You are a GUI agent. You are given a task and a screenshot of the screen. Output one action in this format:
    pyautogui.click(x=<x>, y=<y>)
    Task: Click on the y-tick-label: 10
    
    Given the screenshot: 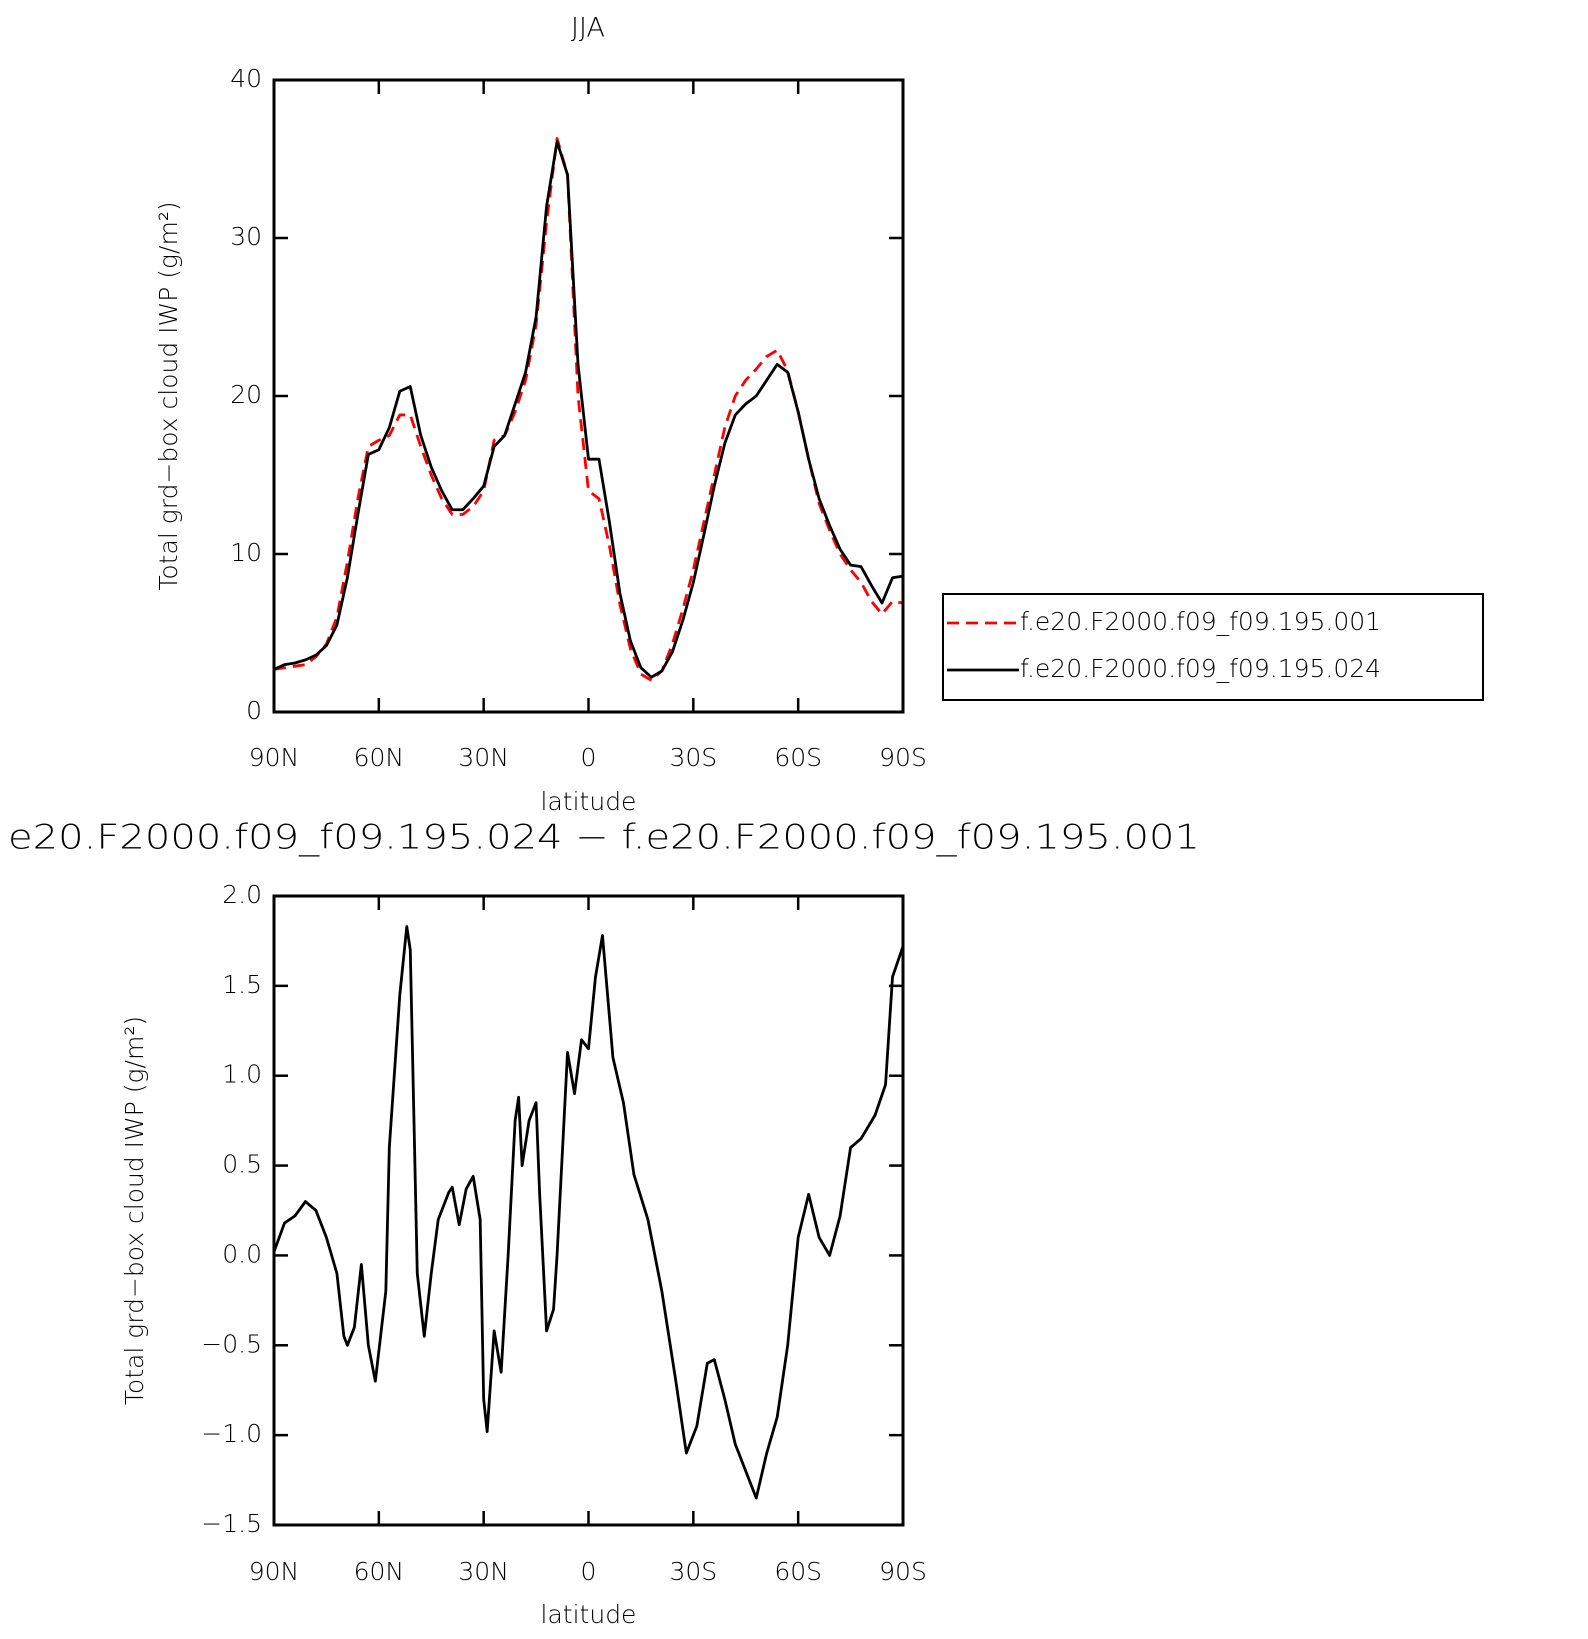 What is the action you would take?
    pyautogui.click(x=246, y=552)
    